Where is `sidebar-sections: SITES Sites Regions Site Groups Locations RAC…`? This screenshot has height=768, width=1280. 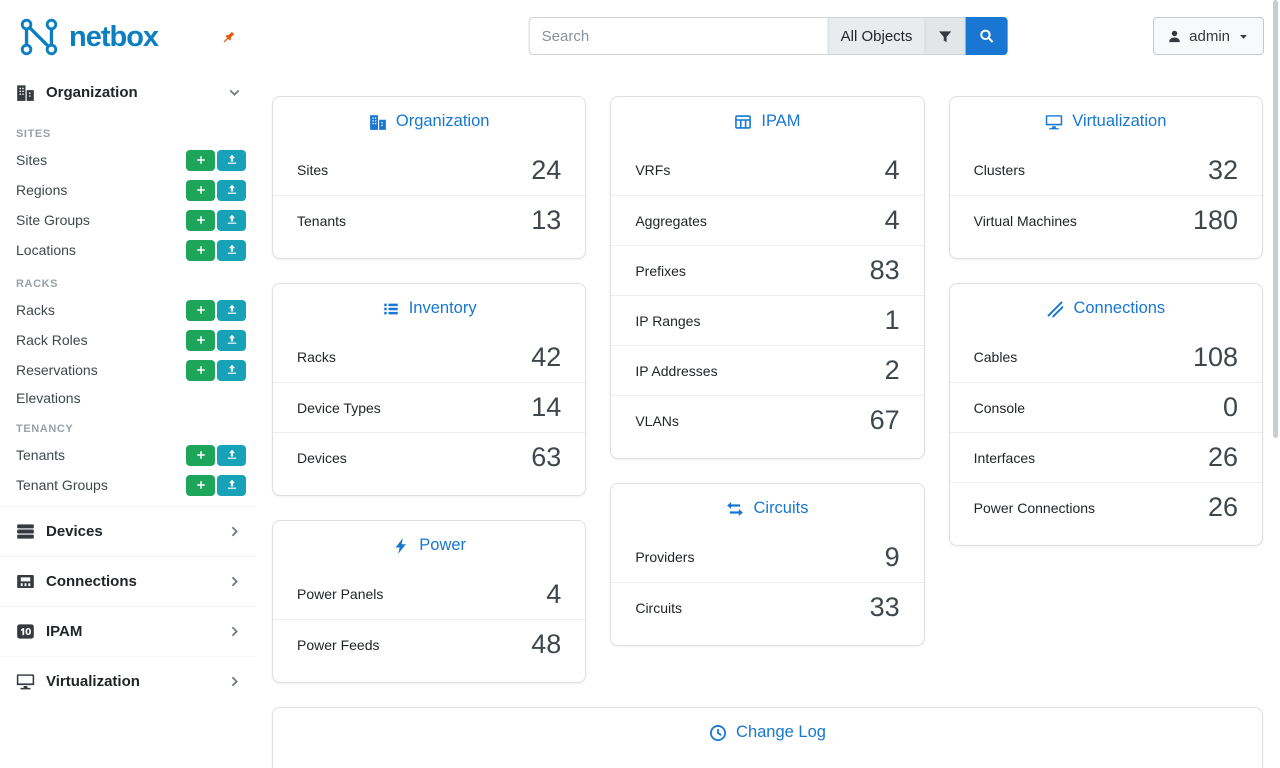 sidebar-sections: SITES Sites Regions Site Groups Locations RAC… is located at coordinates (128, 307).